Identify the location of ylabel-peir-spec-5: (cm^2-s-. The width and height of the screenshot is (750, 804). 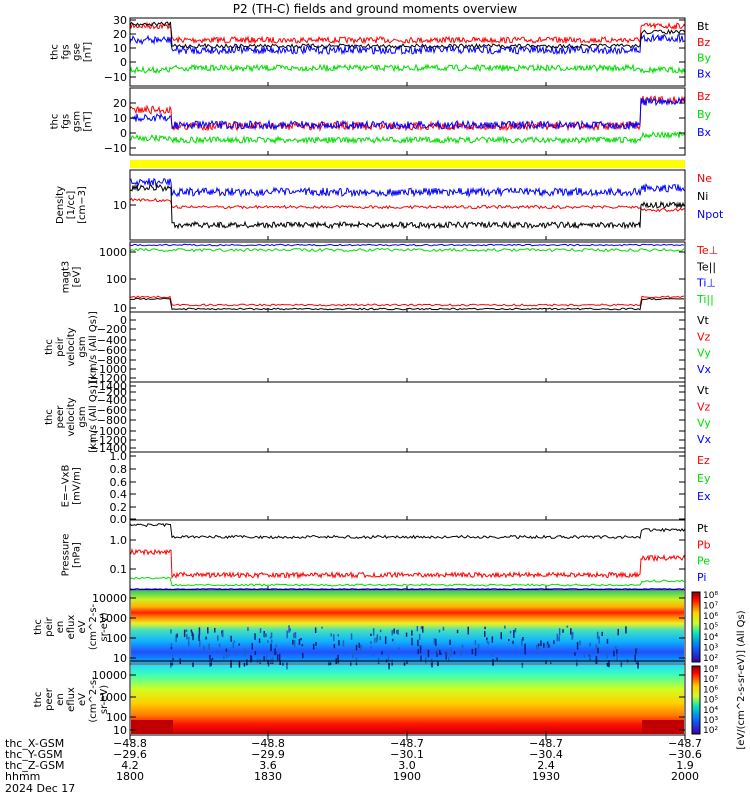
(93, 626).